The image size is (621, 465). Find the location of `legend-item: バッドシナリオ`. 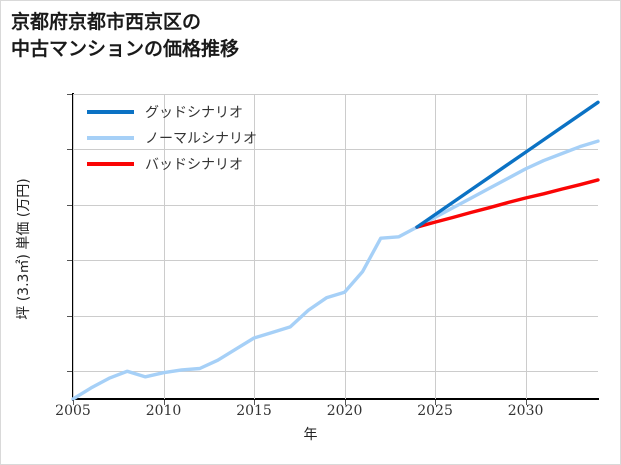

legend-item: バッドシナリオ is located at coordinates (172, 164).